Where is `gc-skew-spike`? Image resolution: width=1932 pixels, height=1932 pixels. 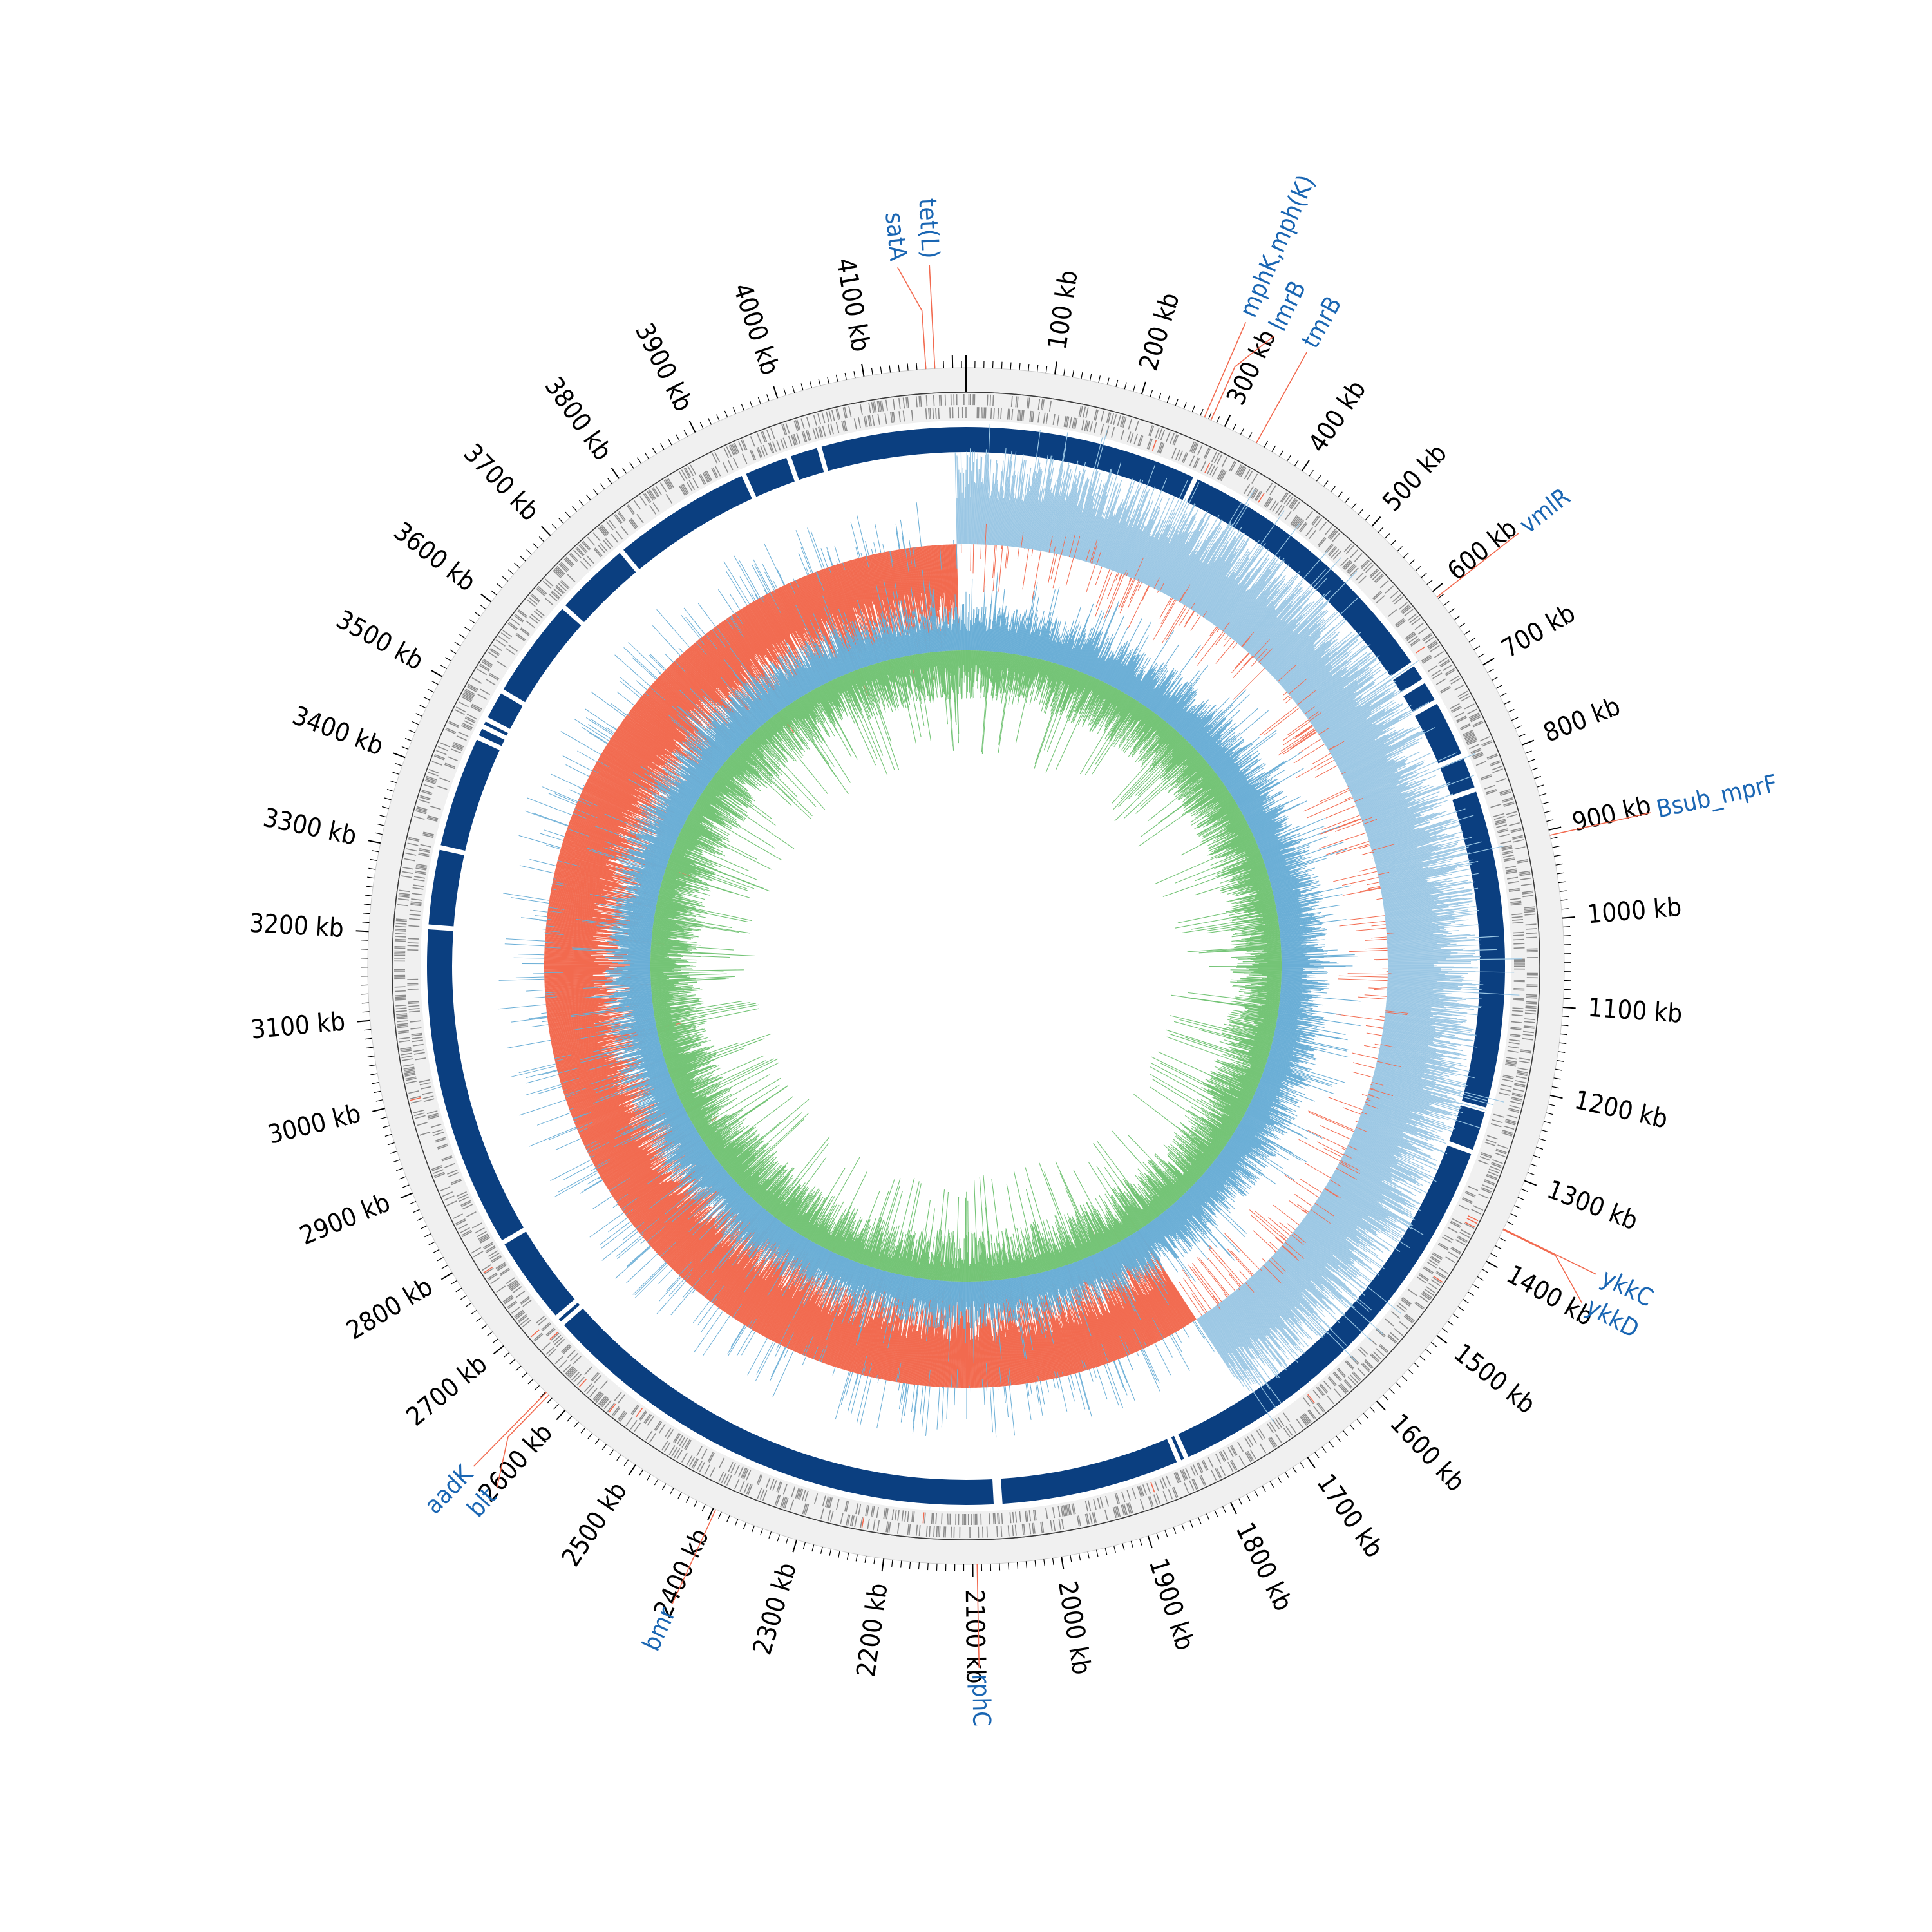
gc-skew-spike is located at coordinates (982, 1384).